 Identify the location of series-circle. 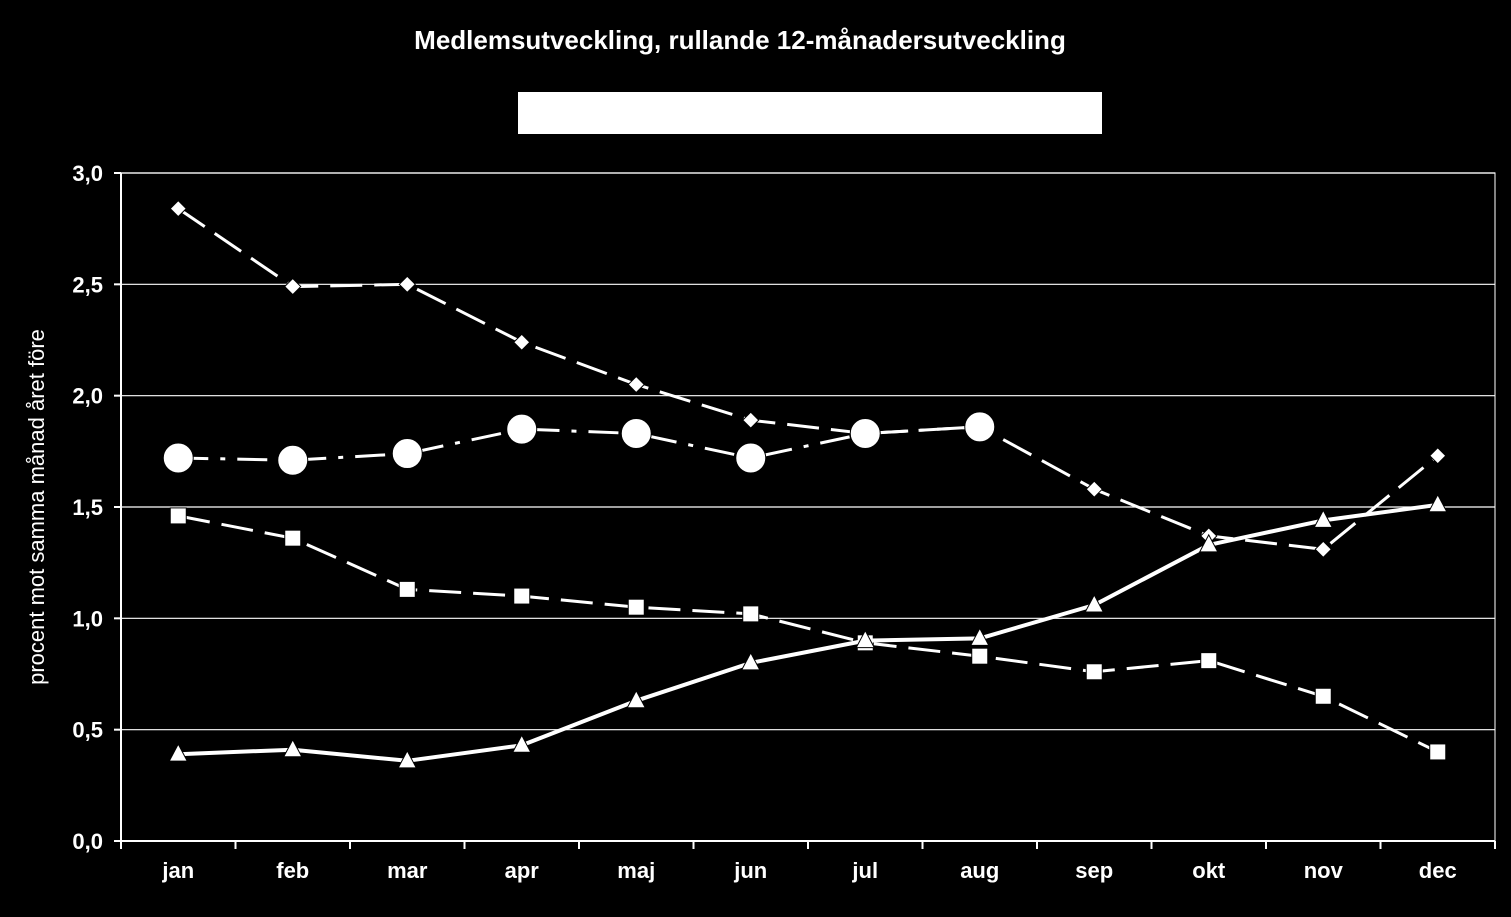
(579, 443).